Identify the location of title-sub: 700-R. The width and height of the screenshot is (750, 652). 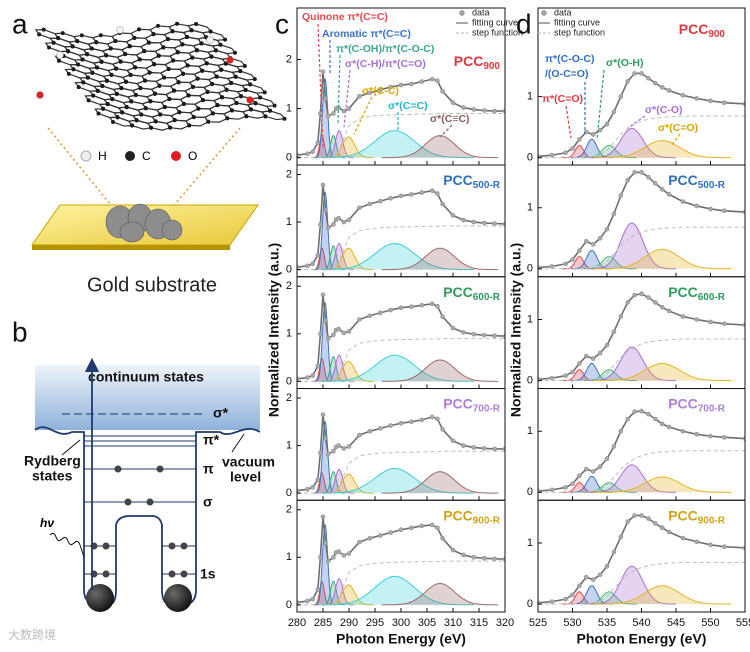
(712, 408).